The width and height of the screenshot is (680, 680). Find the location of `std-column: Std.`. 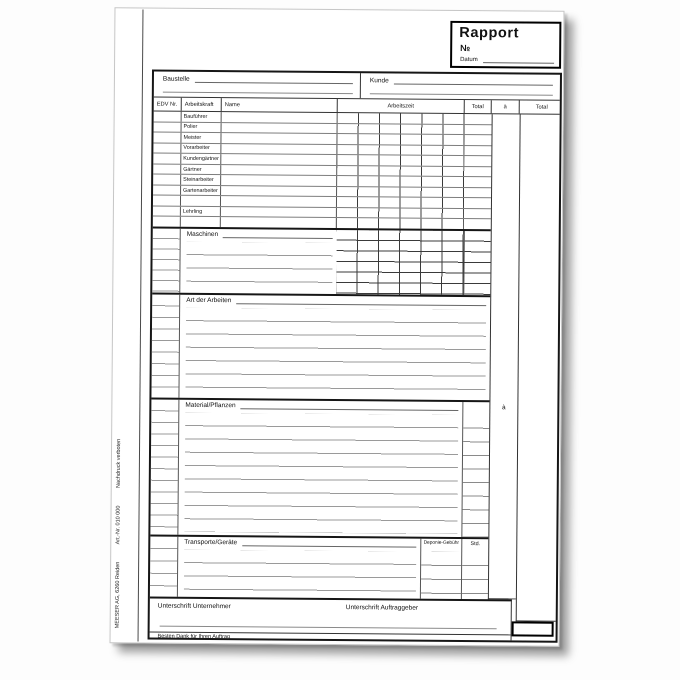

std-column: Std. is located at coordinates (474, 569).